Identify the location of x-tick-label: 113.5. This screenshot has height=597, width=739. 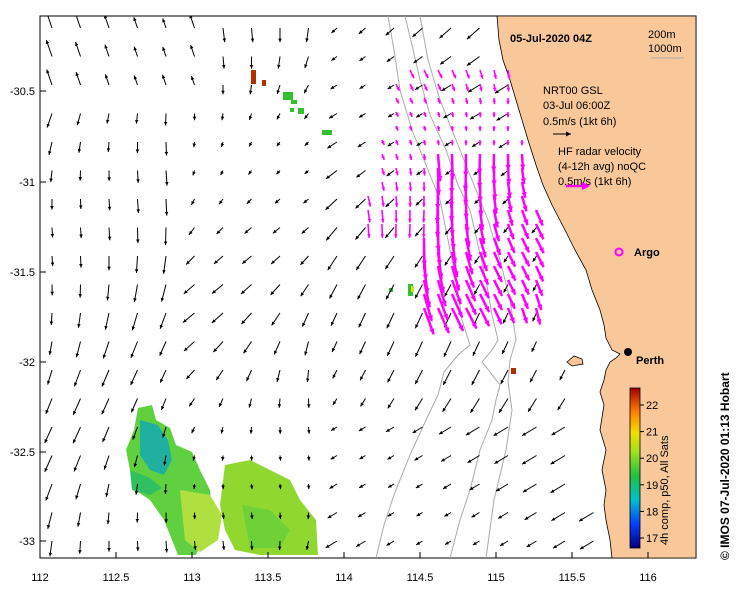
(268, 578).